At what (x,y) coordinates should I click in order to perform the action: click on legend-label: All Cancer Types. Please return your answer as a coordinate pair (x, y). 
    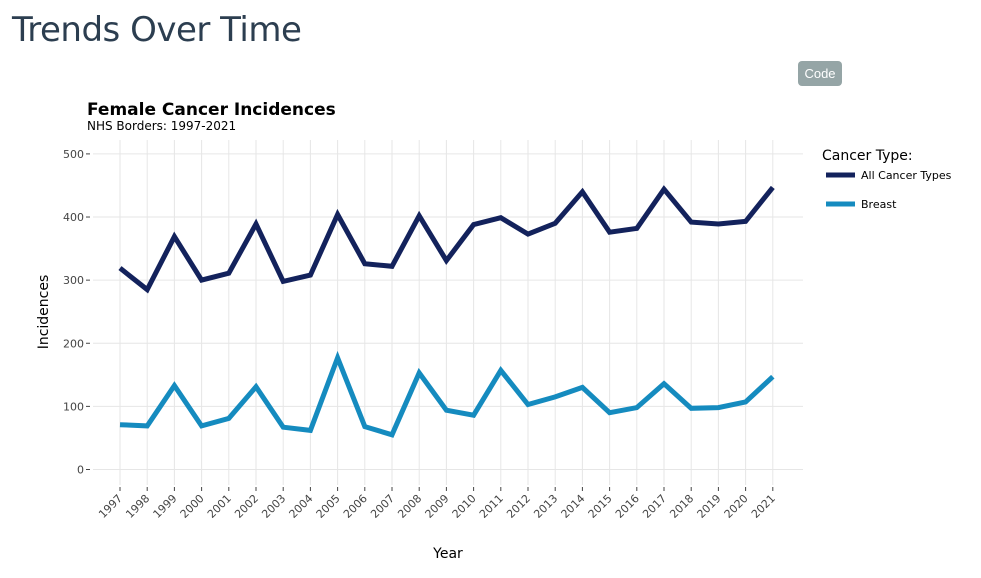
    Looking at the image, I should click on (906, 175).